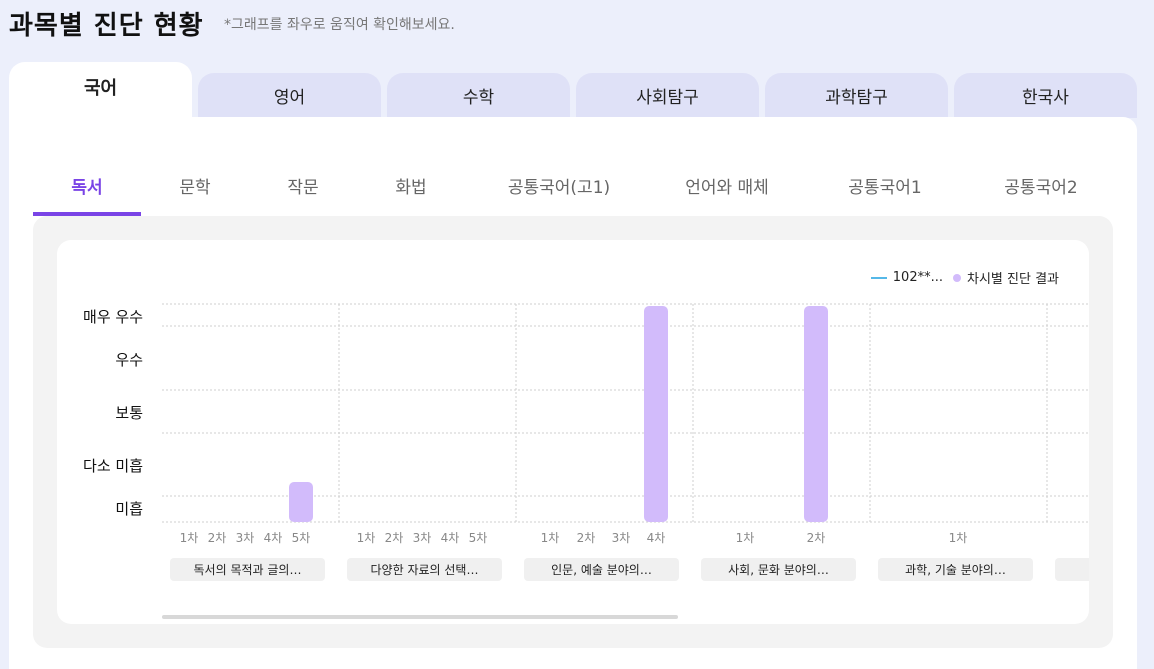  I want to click on y-axis-label: 우수, so click(129, 360).